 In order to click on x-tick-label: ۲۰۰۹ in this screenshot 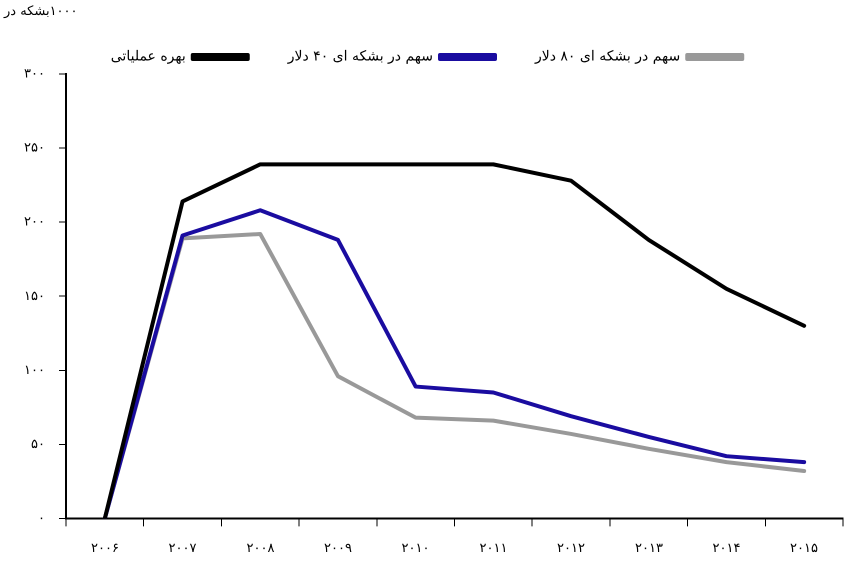, I will do `click(338, 547)`.